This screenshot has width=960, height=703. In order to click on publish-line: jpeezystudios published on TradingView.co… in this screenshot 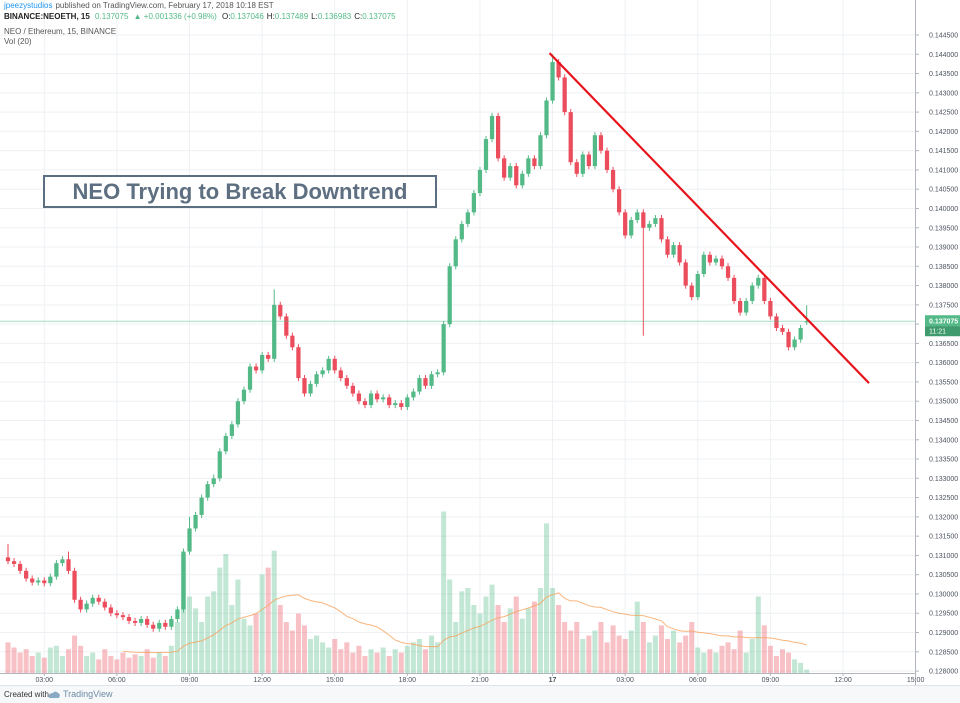, I will do `click(140, 5)`.